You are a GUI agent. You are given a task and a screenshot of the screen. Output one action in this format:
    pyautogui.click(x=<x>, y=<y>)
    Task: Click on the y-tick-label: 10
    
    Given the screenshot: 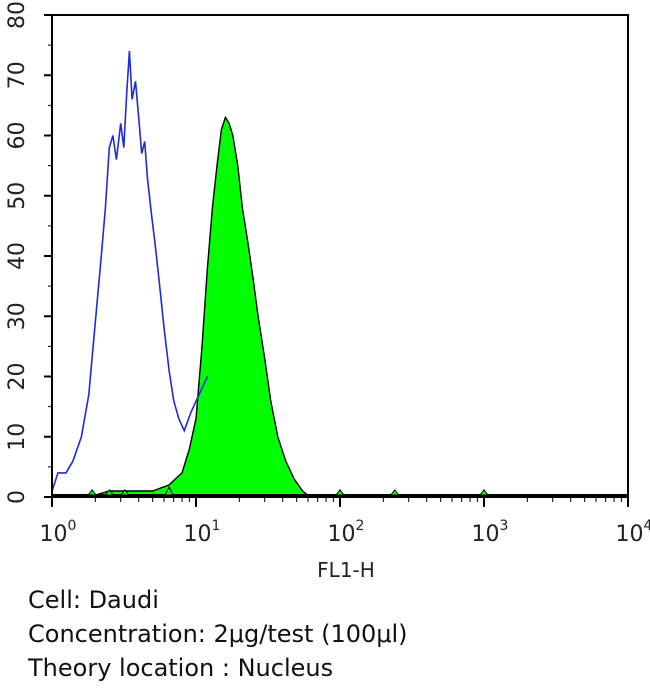 What is the action you would take?
    pyautogui.click(x=17, y=437)
    